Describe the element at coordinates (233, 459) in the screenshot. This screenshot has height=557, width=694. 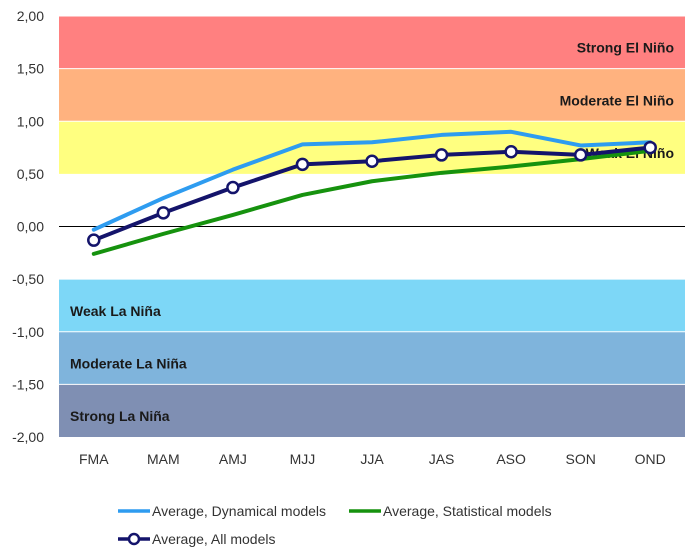
I see `x-tick-label: AMJ` at that location.